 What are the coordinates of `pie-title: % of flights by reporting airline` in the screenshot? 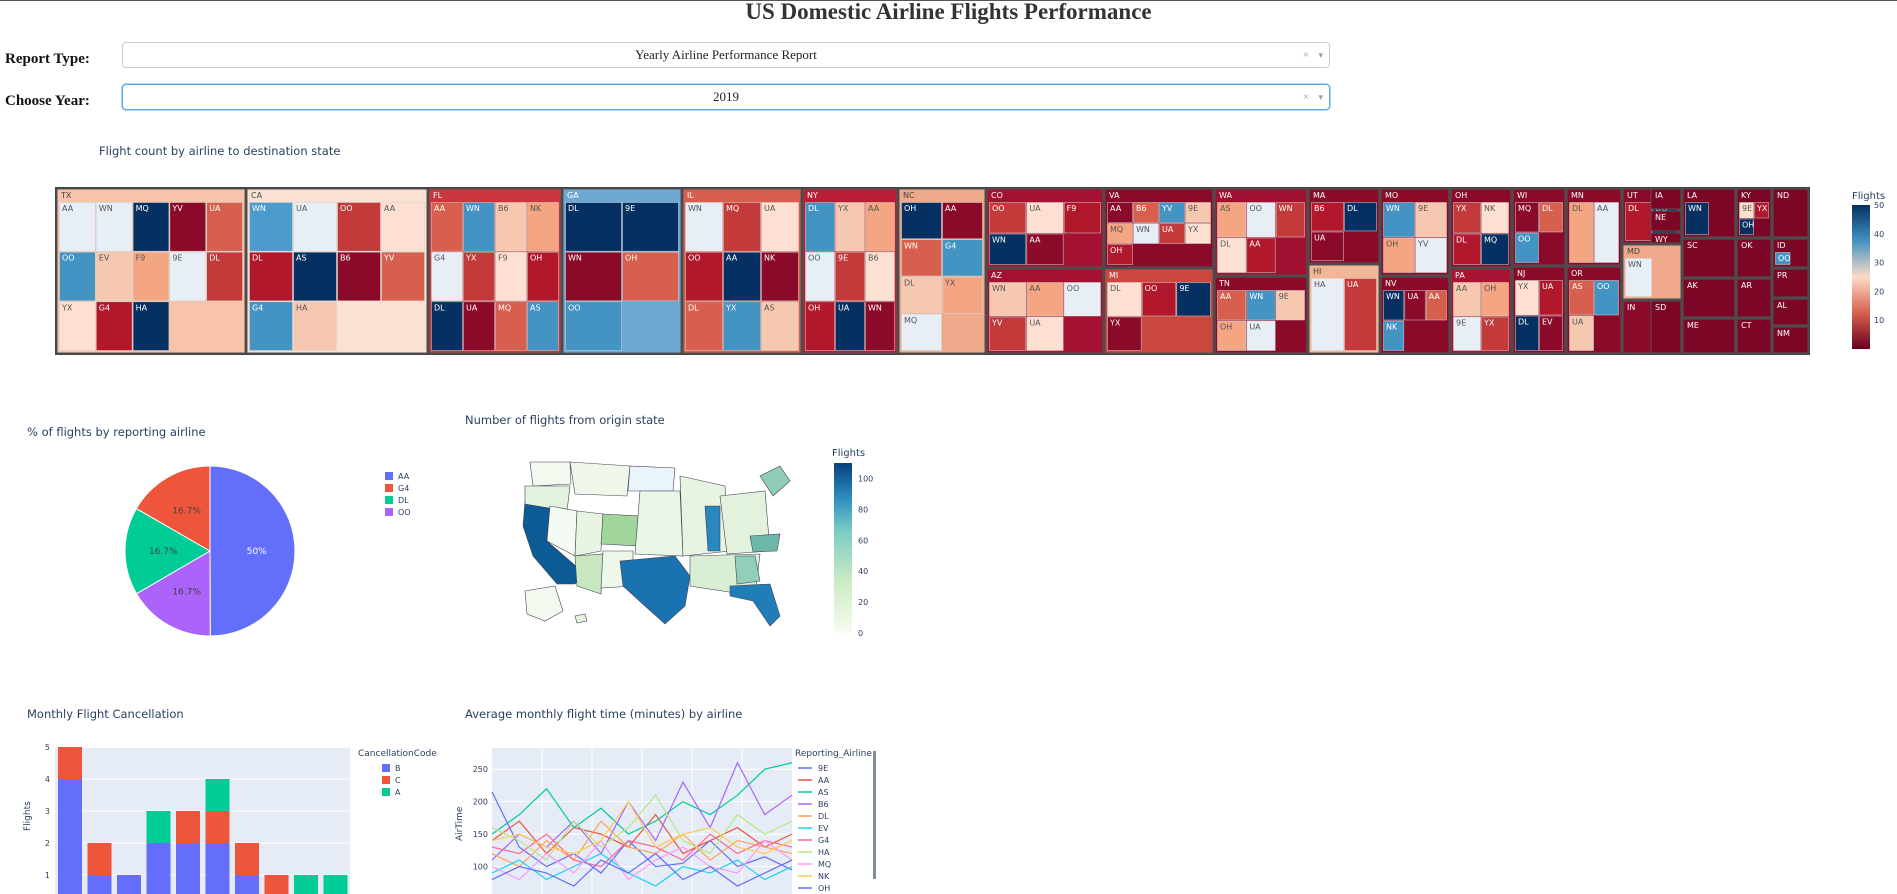 It's located at (116, 432).